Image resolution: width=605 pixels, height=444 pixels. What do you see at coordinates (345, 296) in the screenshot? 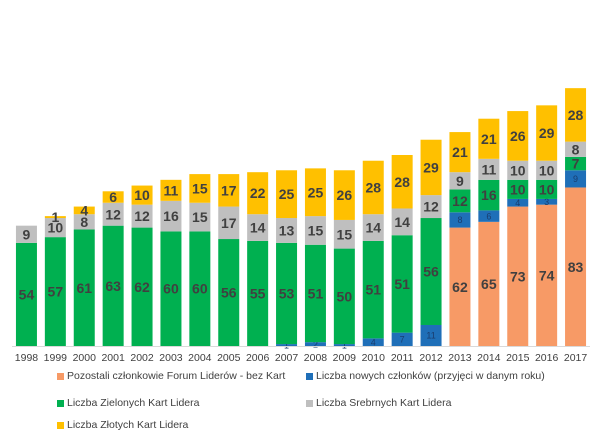
I see `data-label: 50` at bounding box center [345, 296].